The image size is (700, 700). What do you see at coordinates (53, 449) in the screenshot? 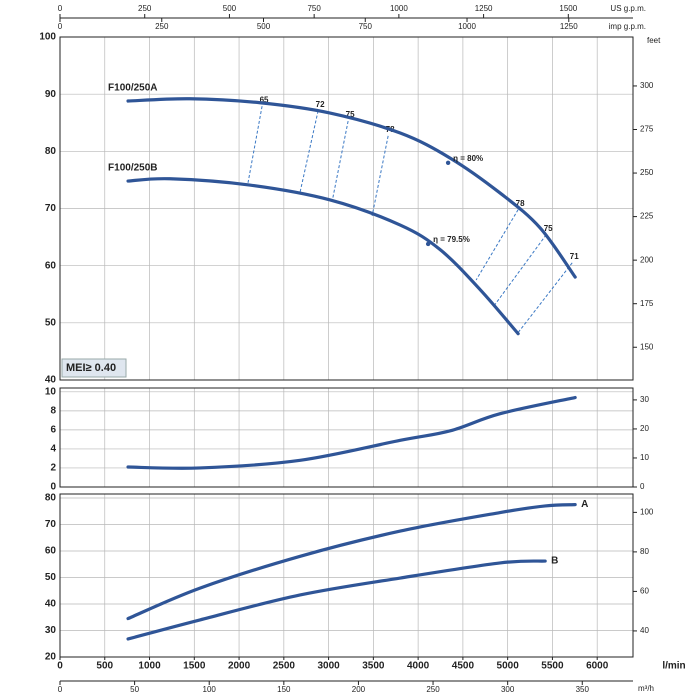
I see `y-tick-label: 4` at bounding box center [53, 449].